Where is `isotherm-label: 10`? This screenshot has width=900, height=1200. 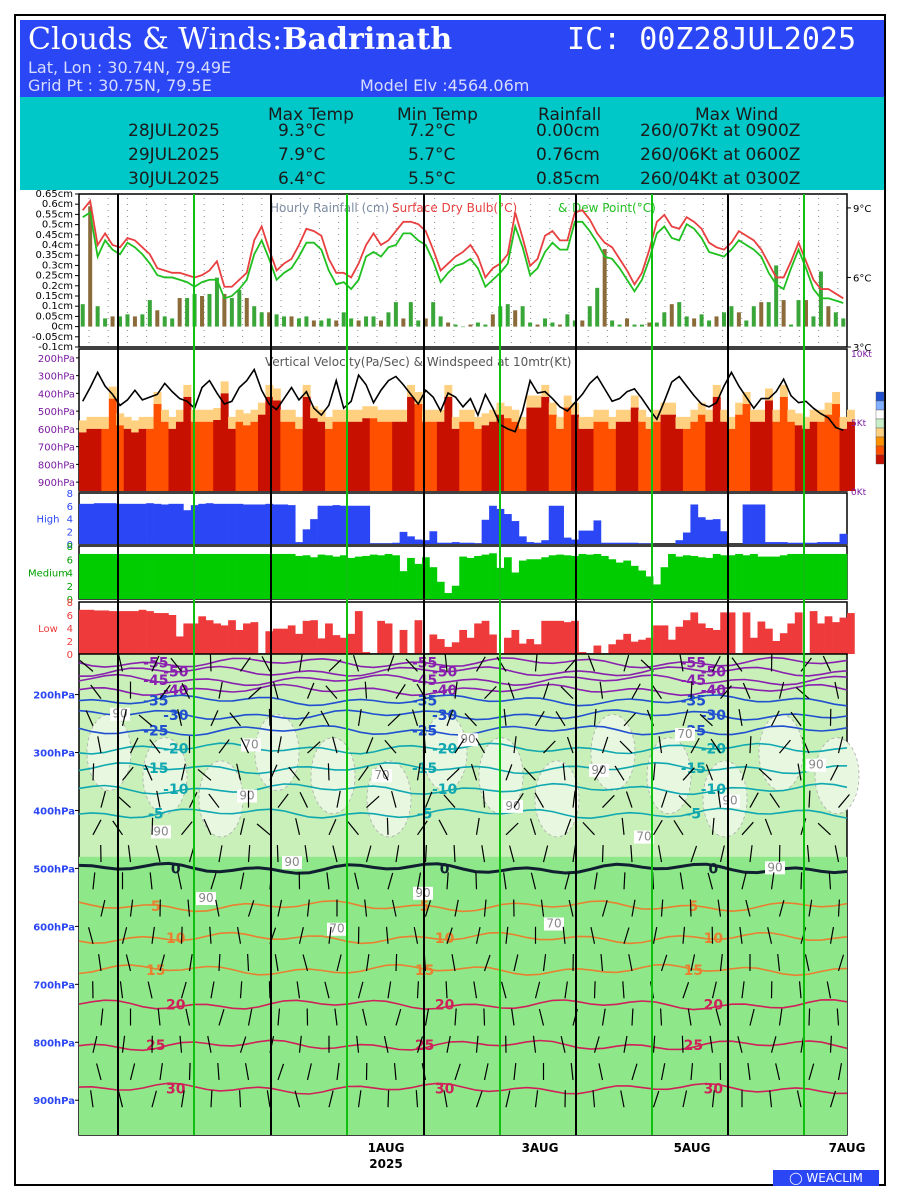 isotherm-label: 10 is located at coordinates (714, 939).